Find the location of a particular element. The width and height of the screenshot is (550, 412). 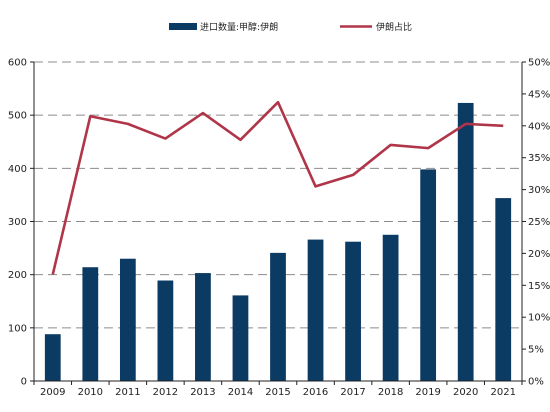

bar-2020 is located at coordinates (465, 242).